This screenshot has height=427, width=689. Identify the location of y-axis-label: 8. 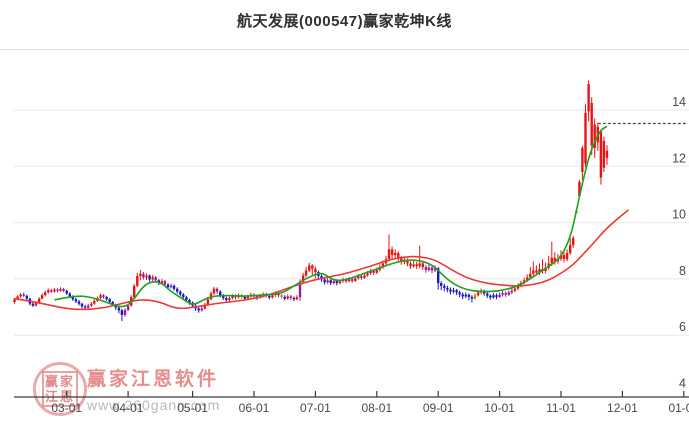
(682, 271).